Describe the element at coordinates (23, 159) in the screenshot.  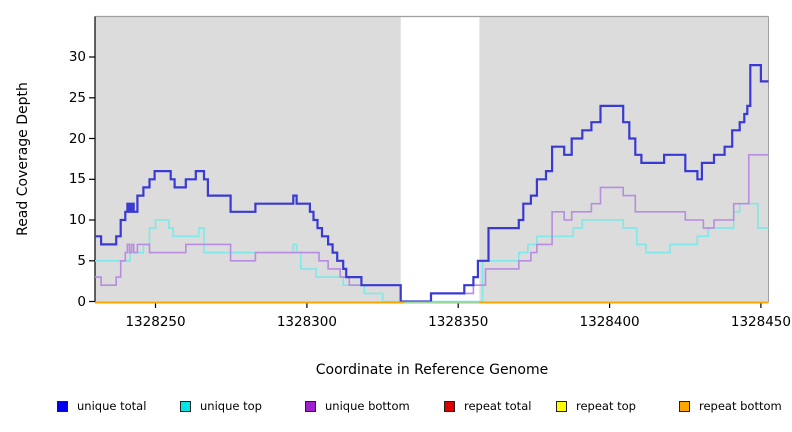
I see `y-axis-title: Read Coverage Depth` at that location.